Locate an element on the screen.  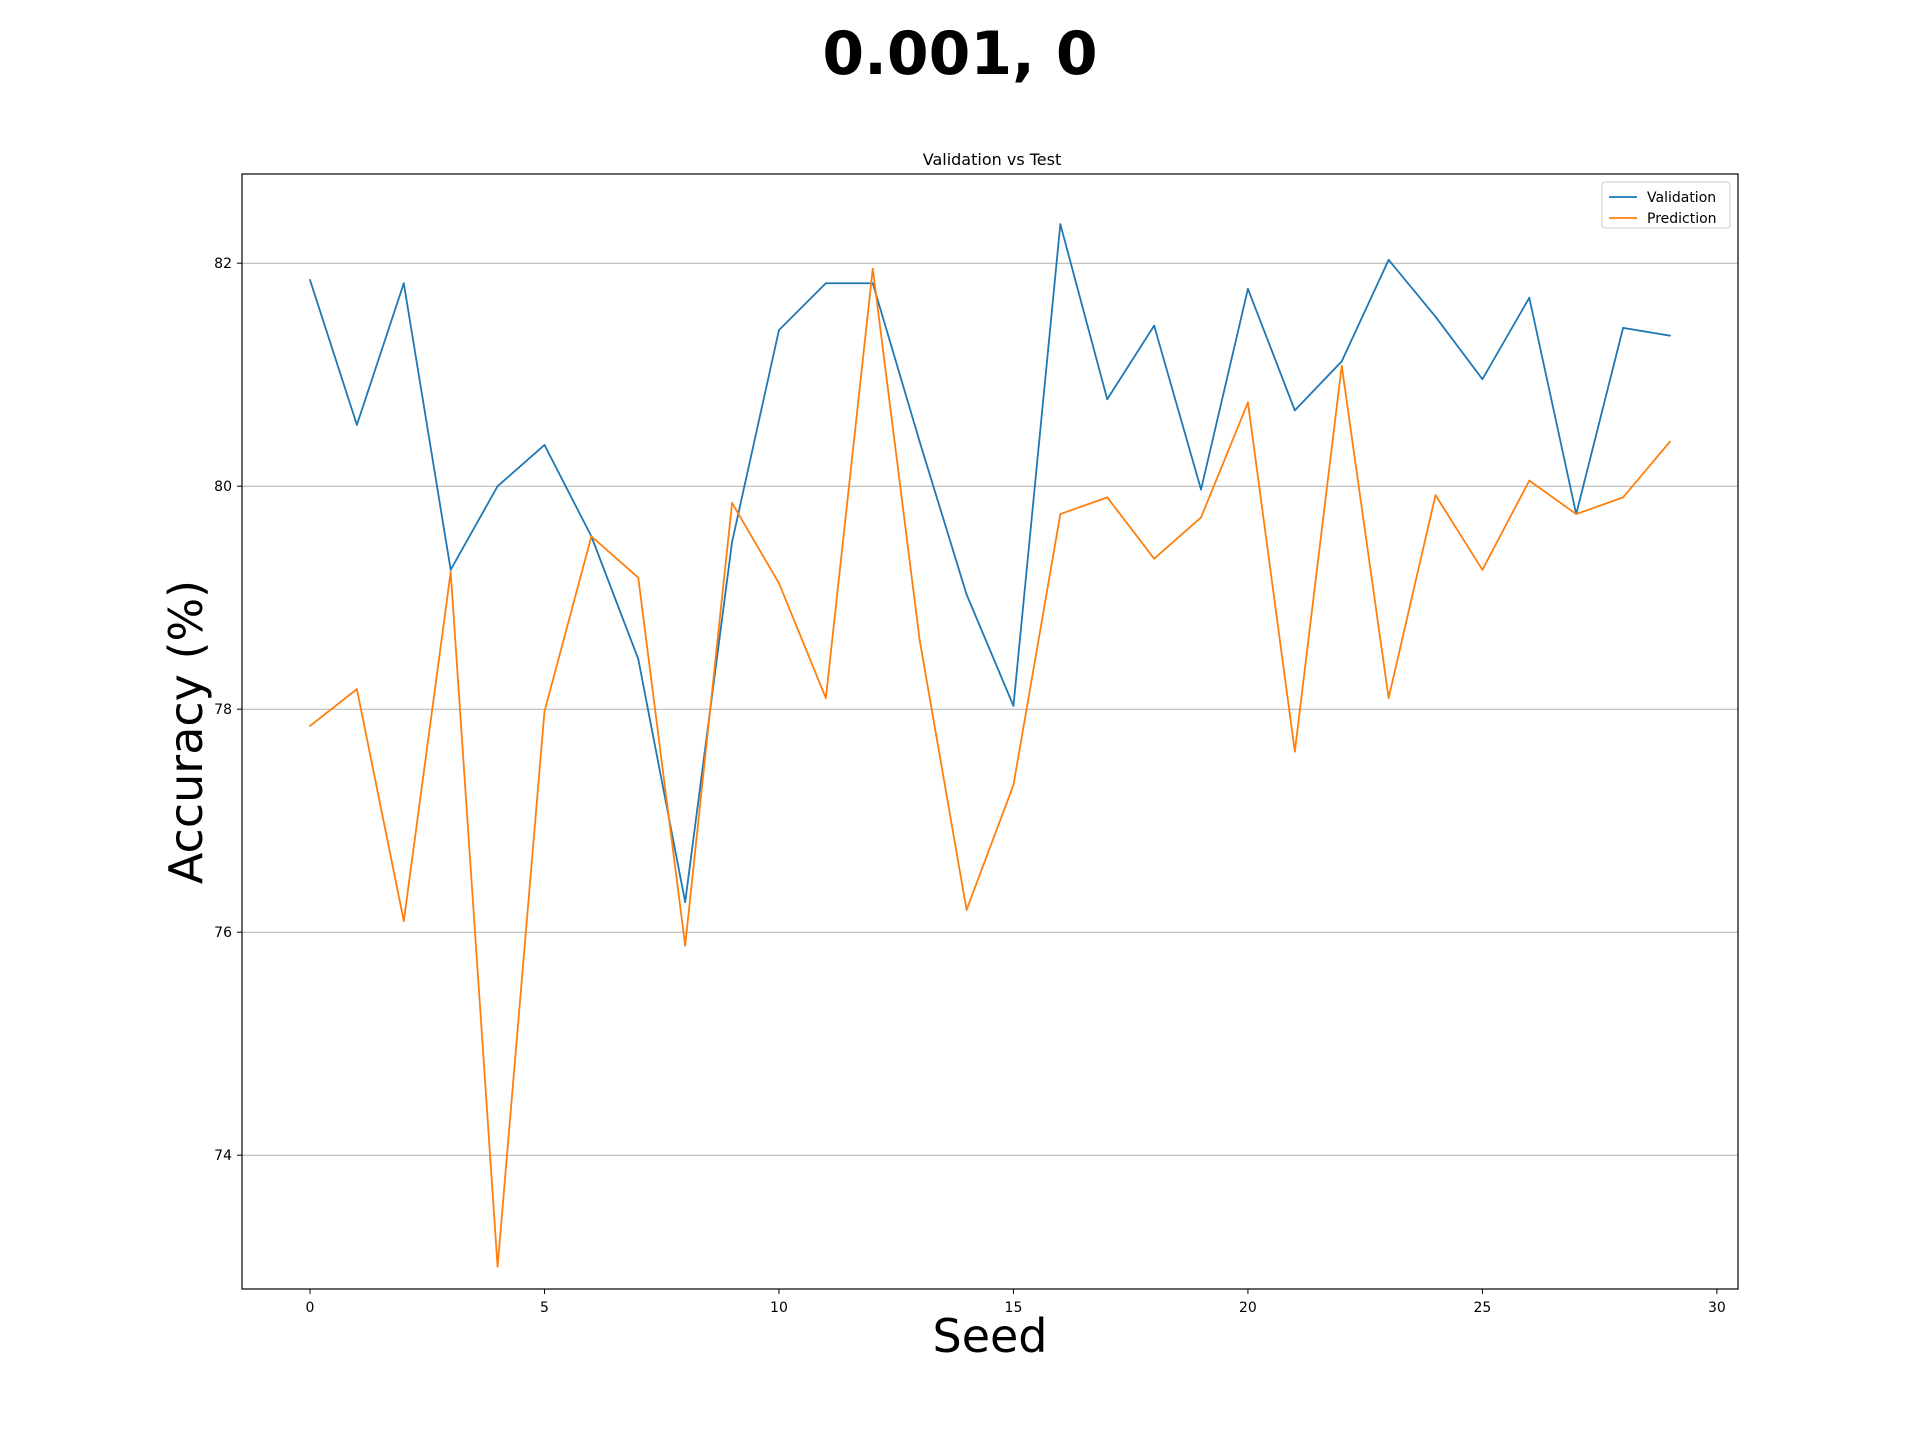
y-tick-label: 78 is located at coordinates (223, 710).